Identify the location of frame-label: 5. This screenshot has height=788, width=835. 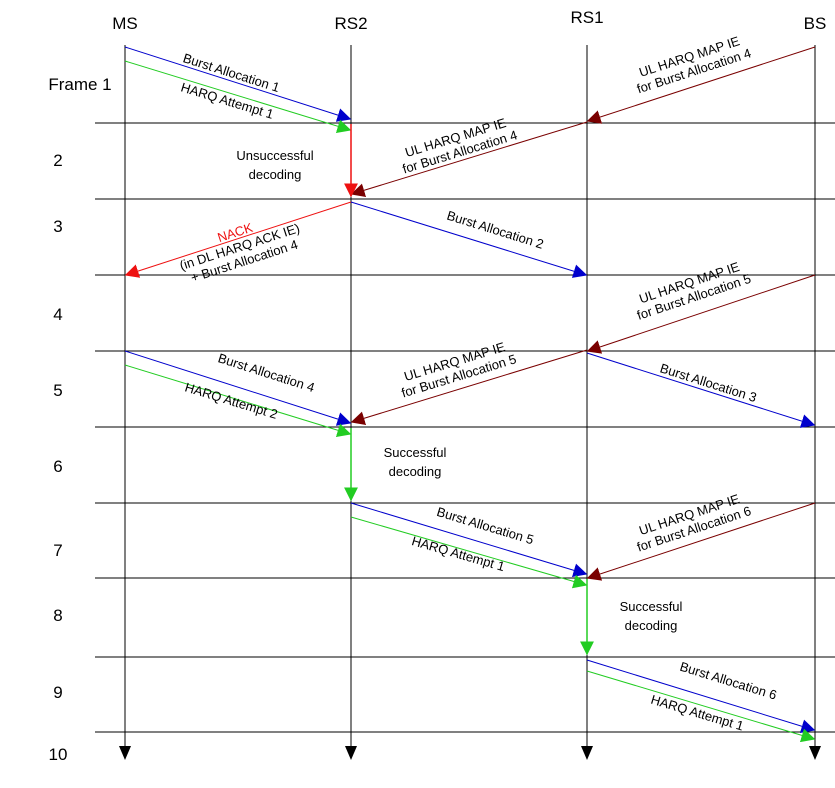
(57, 390).